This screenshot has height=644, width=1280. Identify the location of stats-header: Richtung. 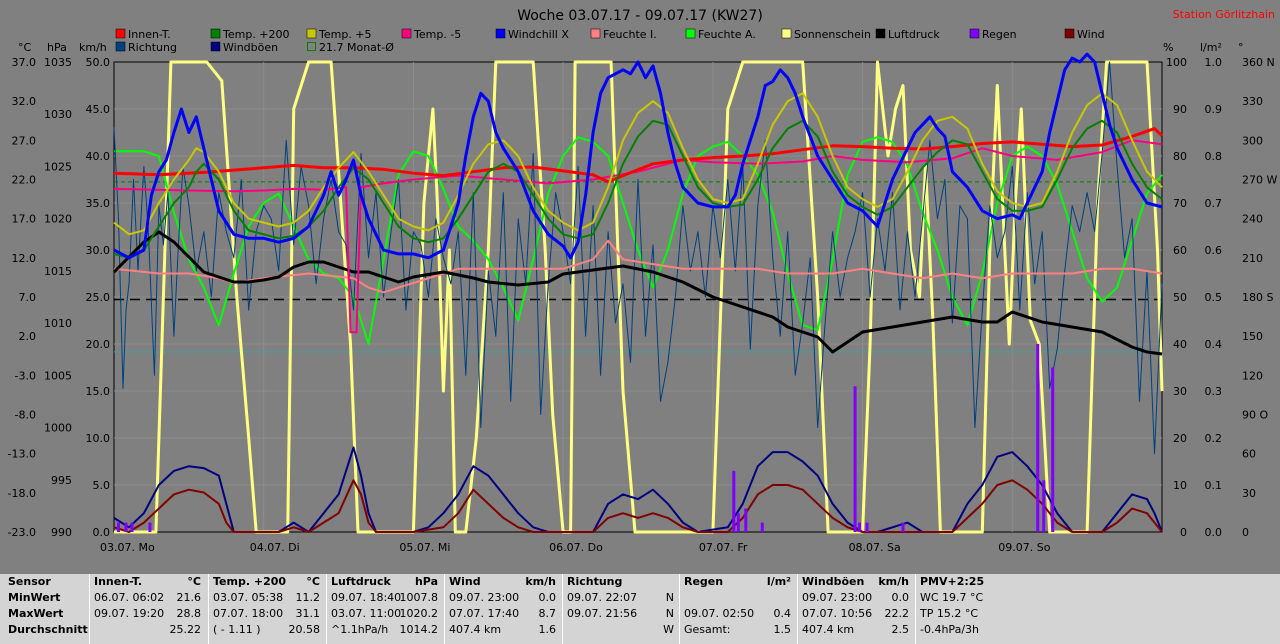
(595, 581).